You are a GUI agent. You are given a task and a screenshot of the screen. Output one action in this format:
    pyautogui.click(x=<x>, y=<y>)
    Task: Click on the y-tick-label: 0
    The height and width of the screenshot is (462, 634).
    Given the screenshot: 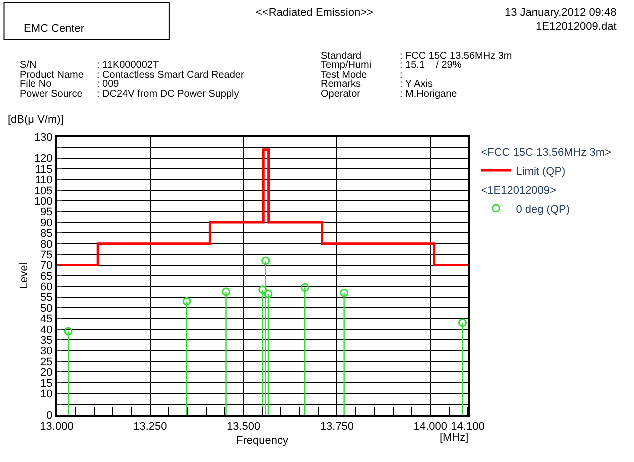 What is the action you would take?
    pyautogui.click(x=49, y=416)
    